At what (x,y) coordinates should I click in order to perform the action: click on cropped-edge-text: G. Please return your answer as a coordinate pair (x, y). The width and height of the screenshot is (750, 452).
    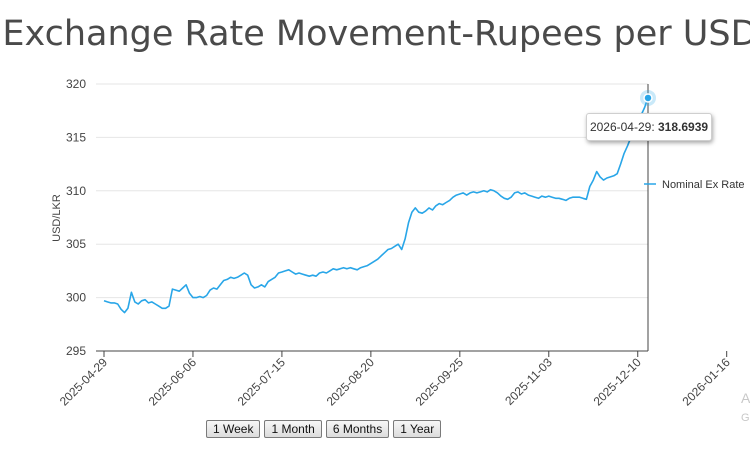
    Looking at the image, I should click on (745, 418).